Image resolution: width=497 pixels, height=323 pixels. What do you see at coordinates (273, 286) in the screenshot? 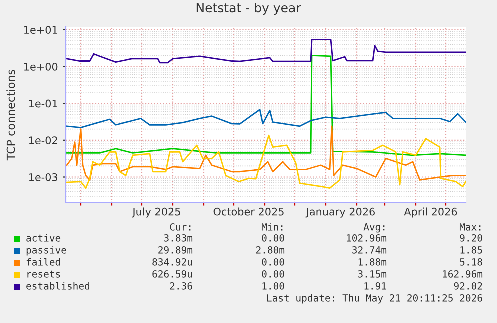
I see `text: 1.00` at bounding box center [273, 286].